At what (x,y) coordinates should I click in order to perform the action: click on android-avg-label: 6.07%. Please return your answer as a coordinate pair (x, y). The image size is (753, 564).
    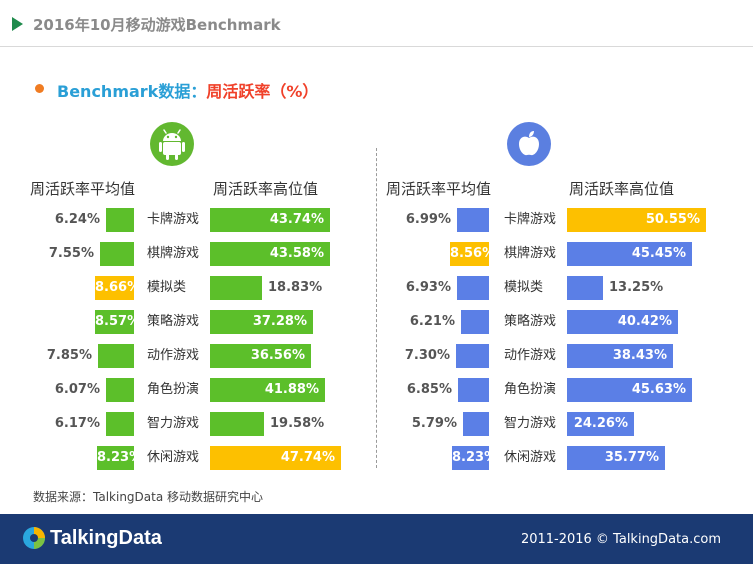
    Looking at the image, I should click on (77, 389).